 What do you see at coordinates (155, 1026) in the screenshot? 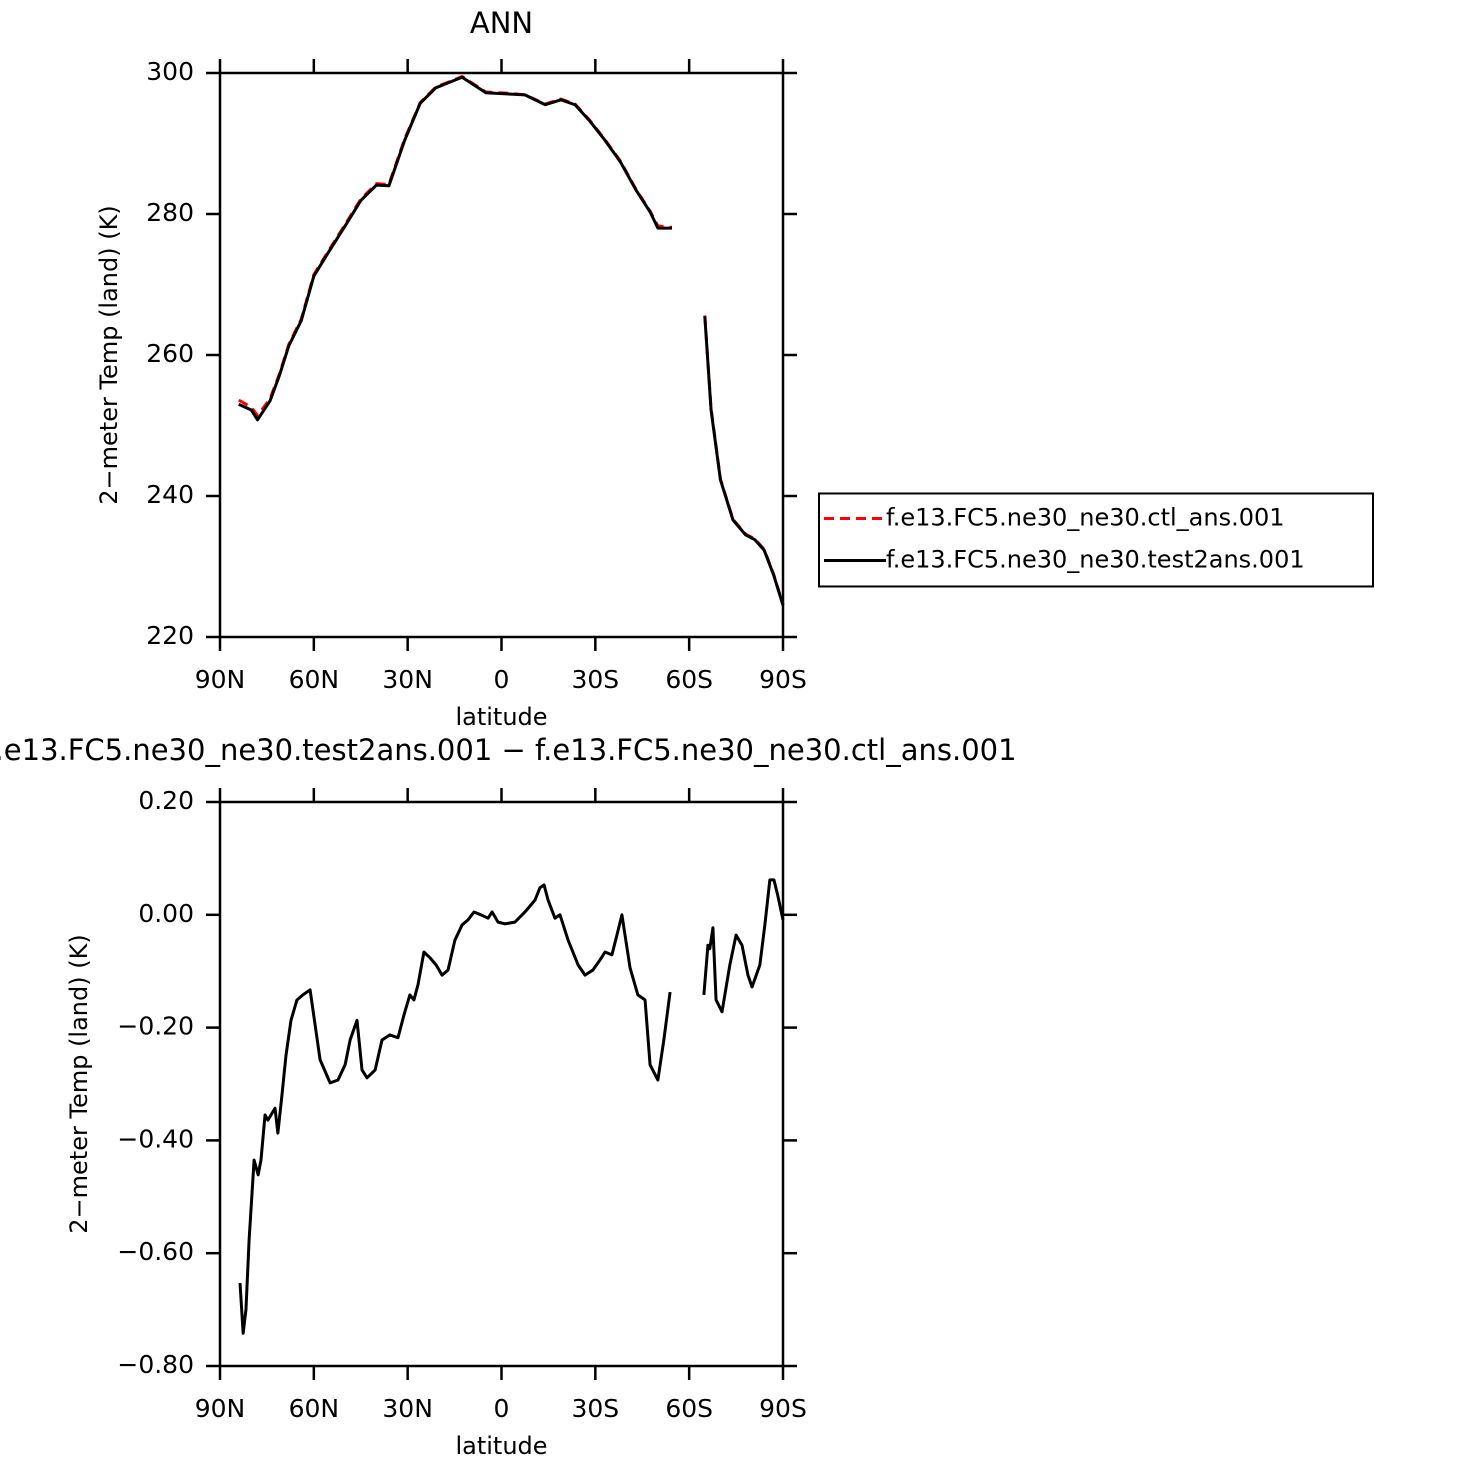
I see `y-tick-label: −0.20` at bounding box center [155, 1026].